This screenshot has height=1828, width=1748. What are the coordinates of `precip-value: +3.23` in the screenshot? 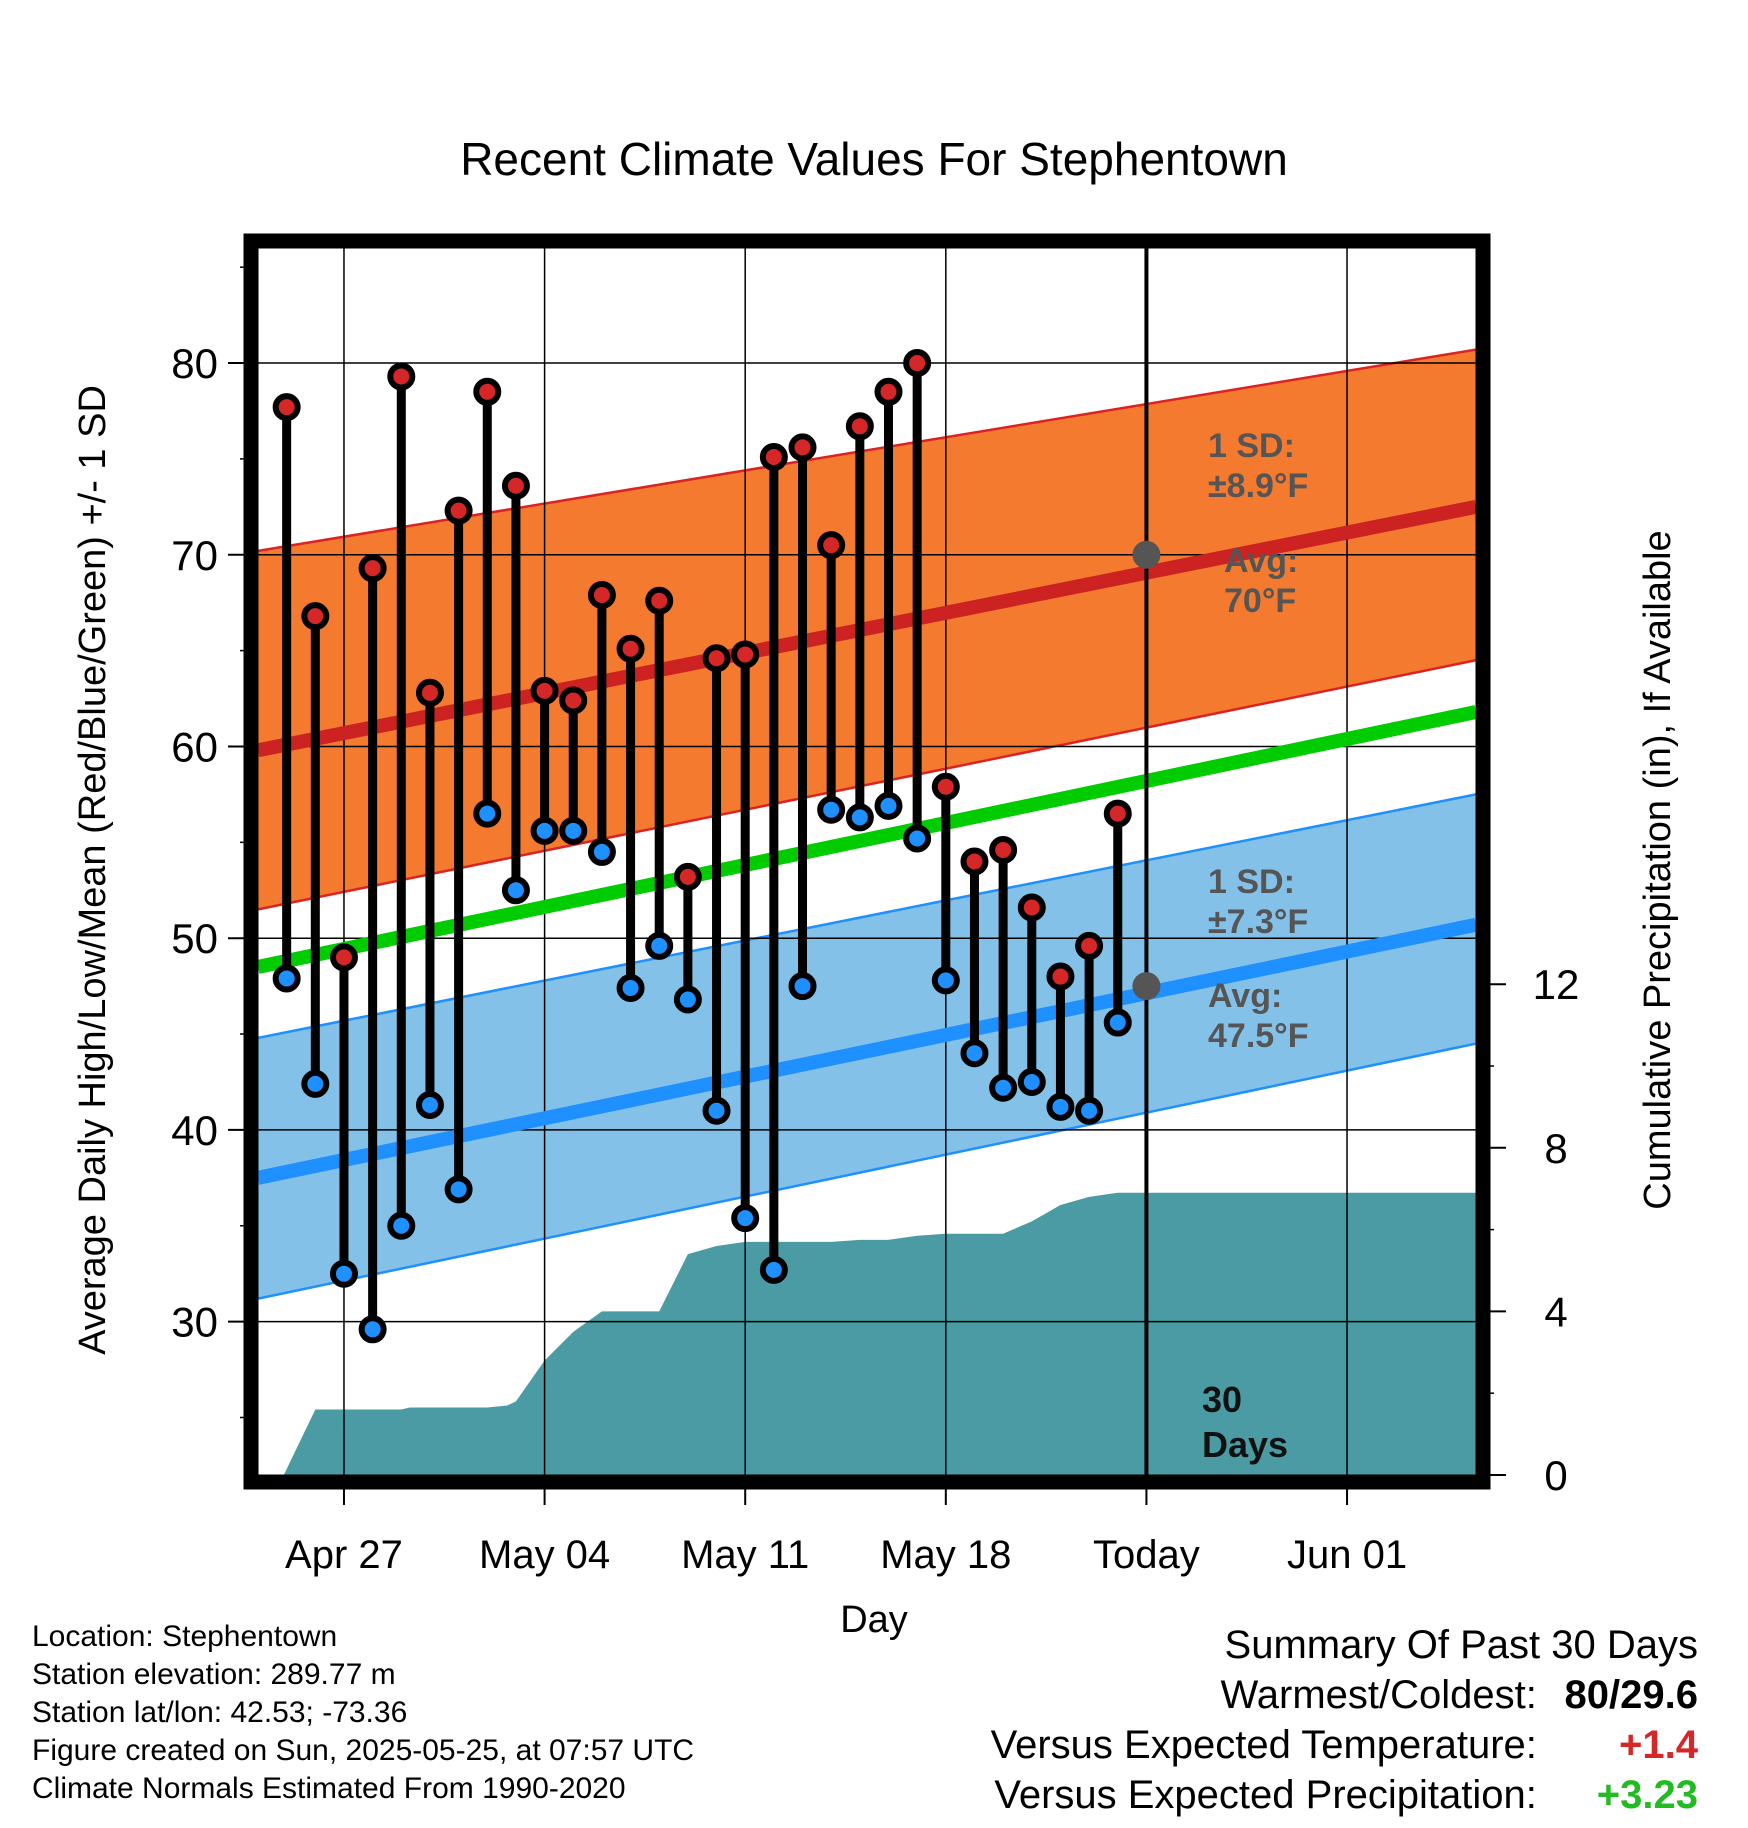 It's located at (1647, 1795).